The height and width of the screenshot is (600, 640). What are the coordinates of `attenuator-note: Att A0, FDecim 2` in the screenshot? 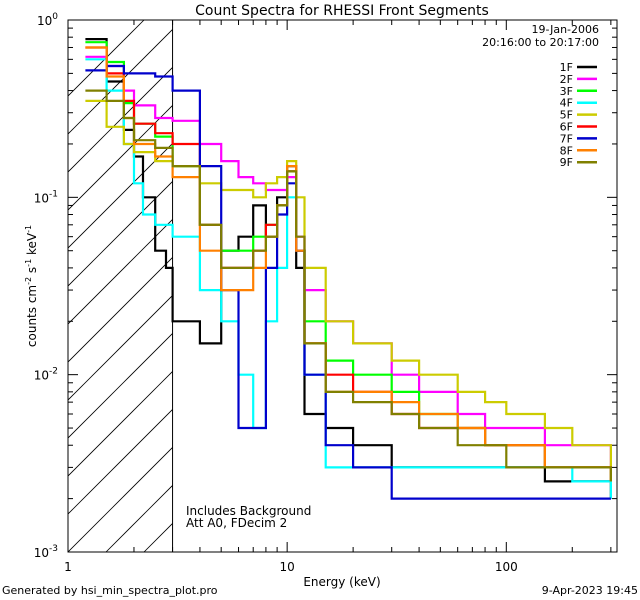 It's located at (236, 523).